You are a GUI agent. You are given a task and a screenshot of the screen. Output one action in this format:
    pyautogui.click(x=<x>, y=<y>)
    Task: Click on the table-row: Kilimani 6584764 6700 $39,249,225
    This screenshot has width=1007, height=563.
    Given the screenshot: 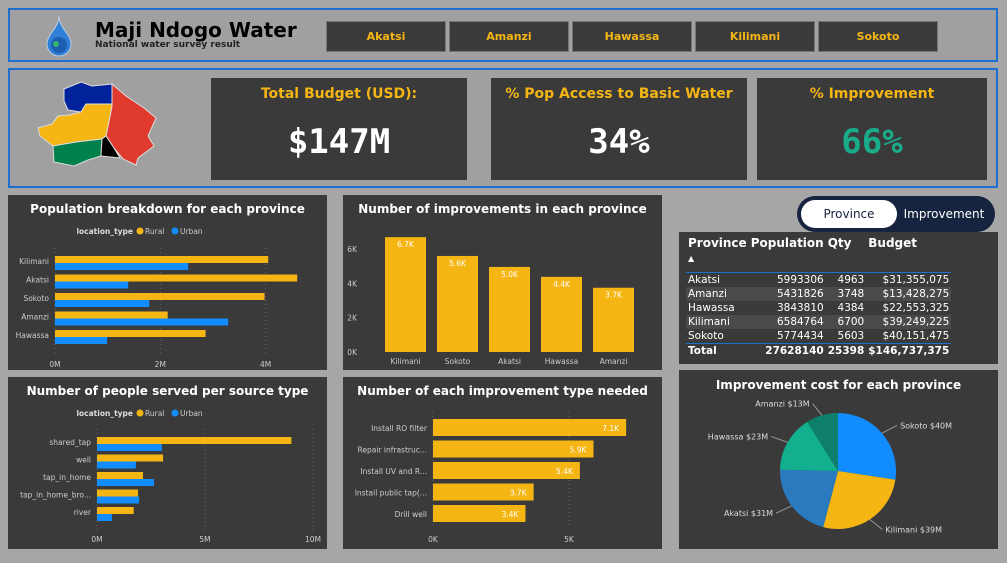 What is the action you would take?
    pyautogui.click(x=819, y=322)
    